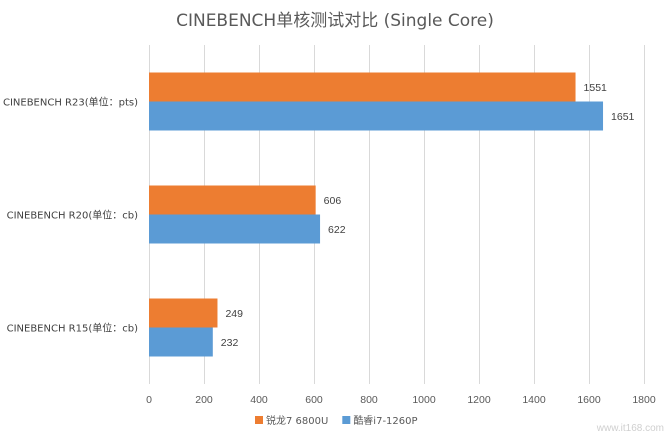  Describe the element at coordinates (596, 88) in the screenshot. I see `data-label: 1551` at that location.